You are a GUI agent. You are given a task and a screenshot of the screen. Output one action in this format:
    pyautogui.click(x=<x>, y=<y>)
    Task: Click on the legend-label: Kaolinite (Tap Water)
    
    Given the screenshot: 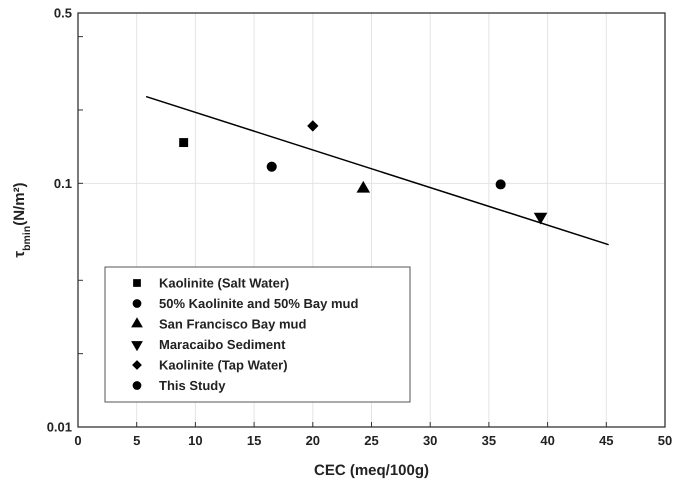 What is the action you would take?
    pyautogui.click(x=223, y=365)
    